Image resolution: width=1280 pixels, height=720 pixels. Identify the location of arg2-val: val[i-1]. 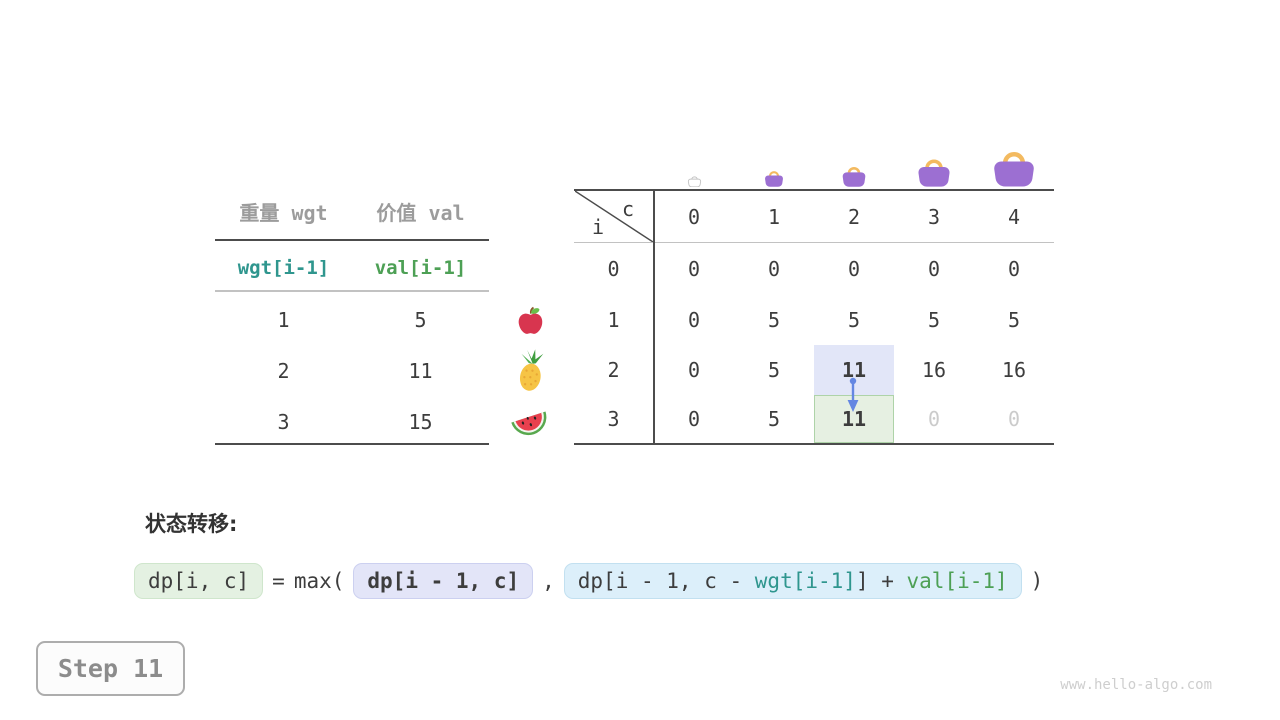
(957, 581).